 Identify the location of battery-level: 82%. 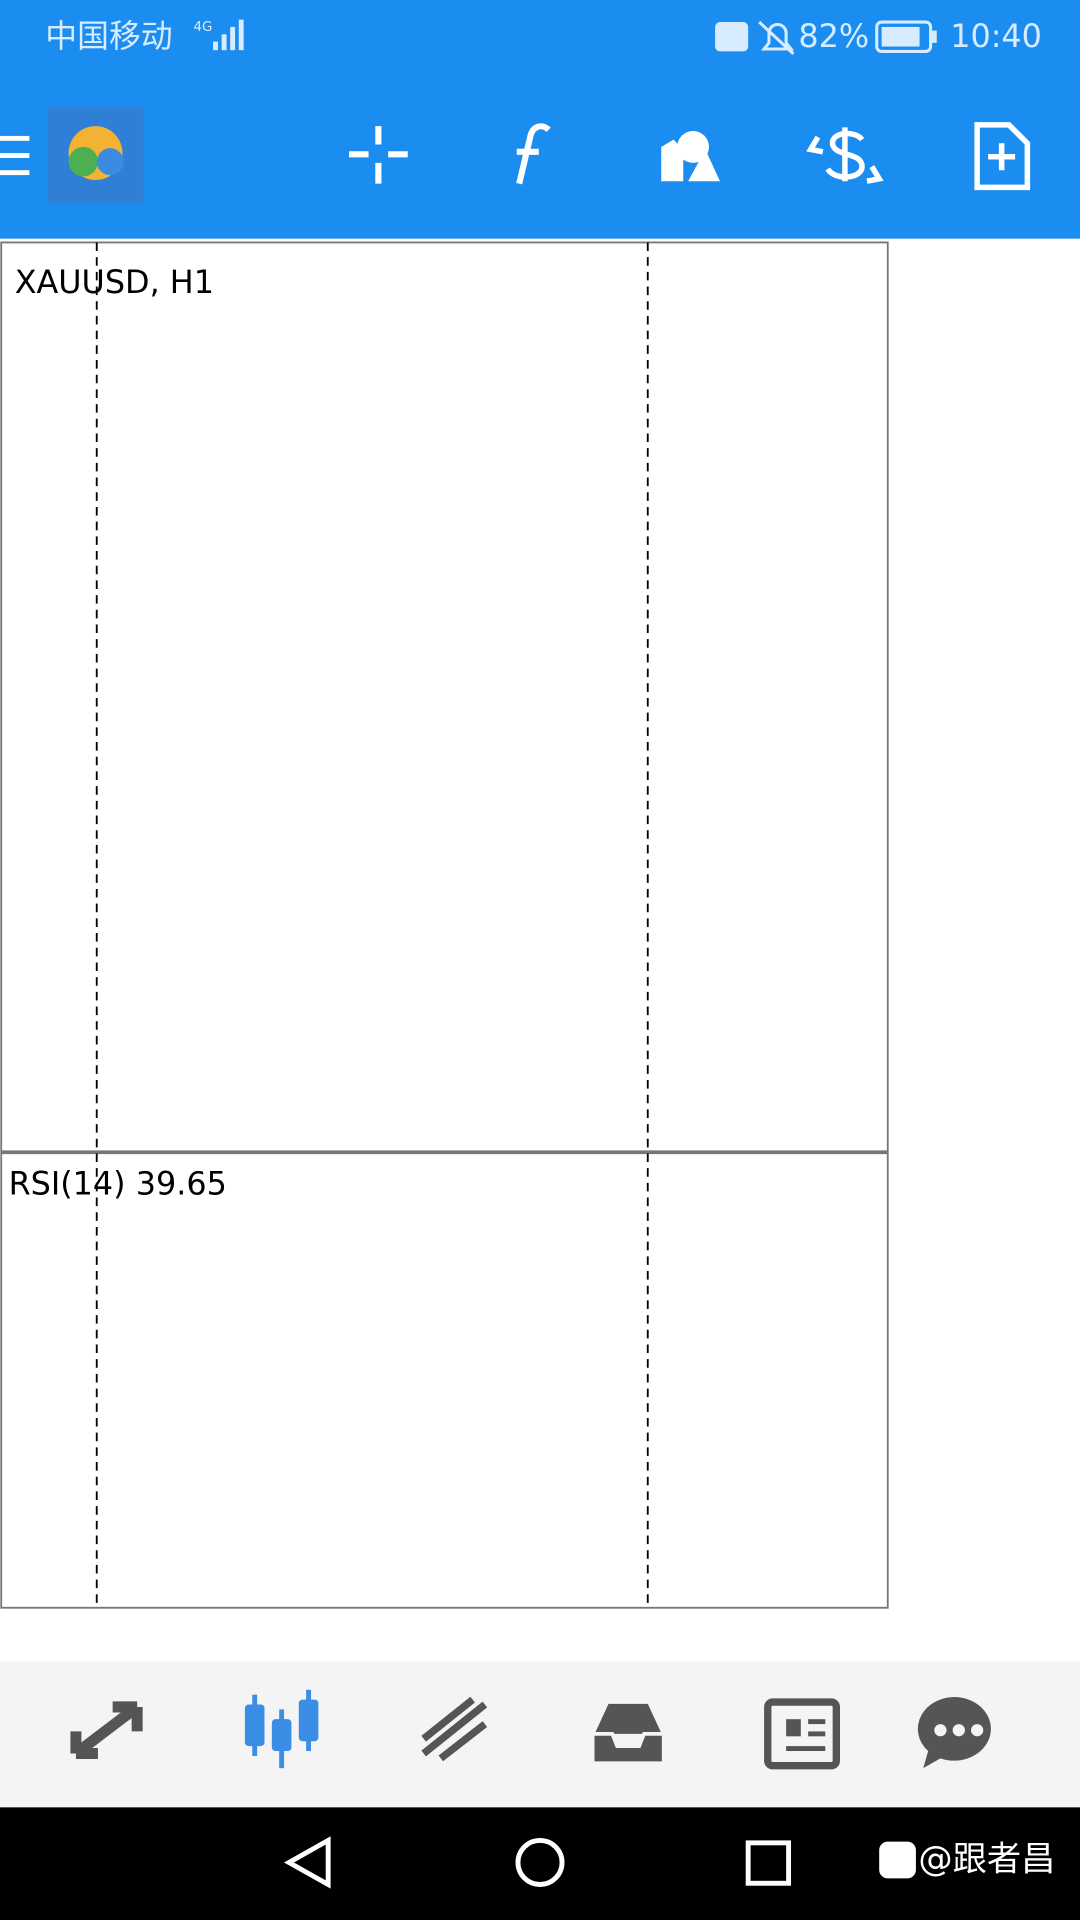
(833, 36).